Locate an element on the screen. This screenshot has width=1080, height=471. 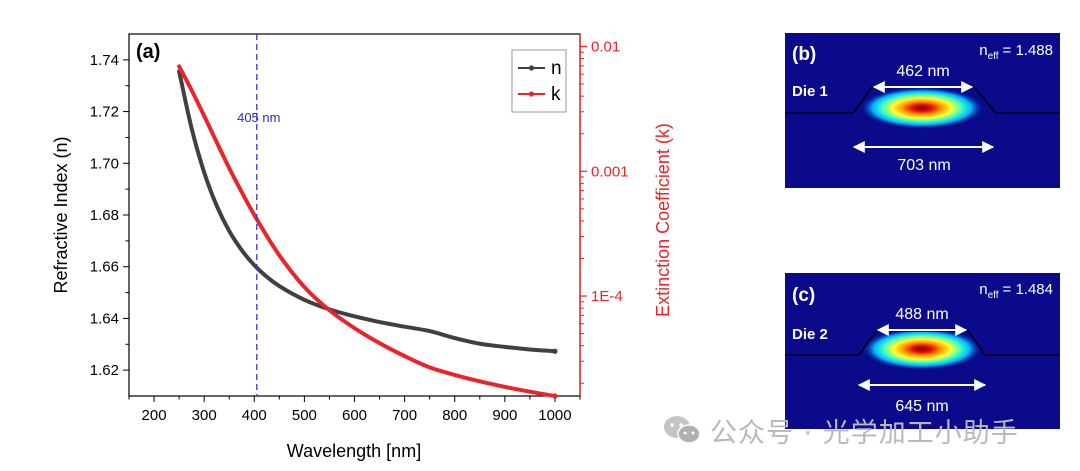
wechat-icon is located at coordinates (682, 430).